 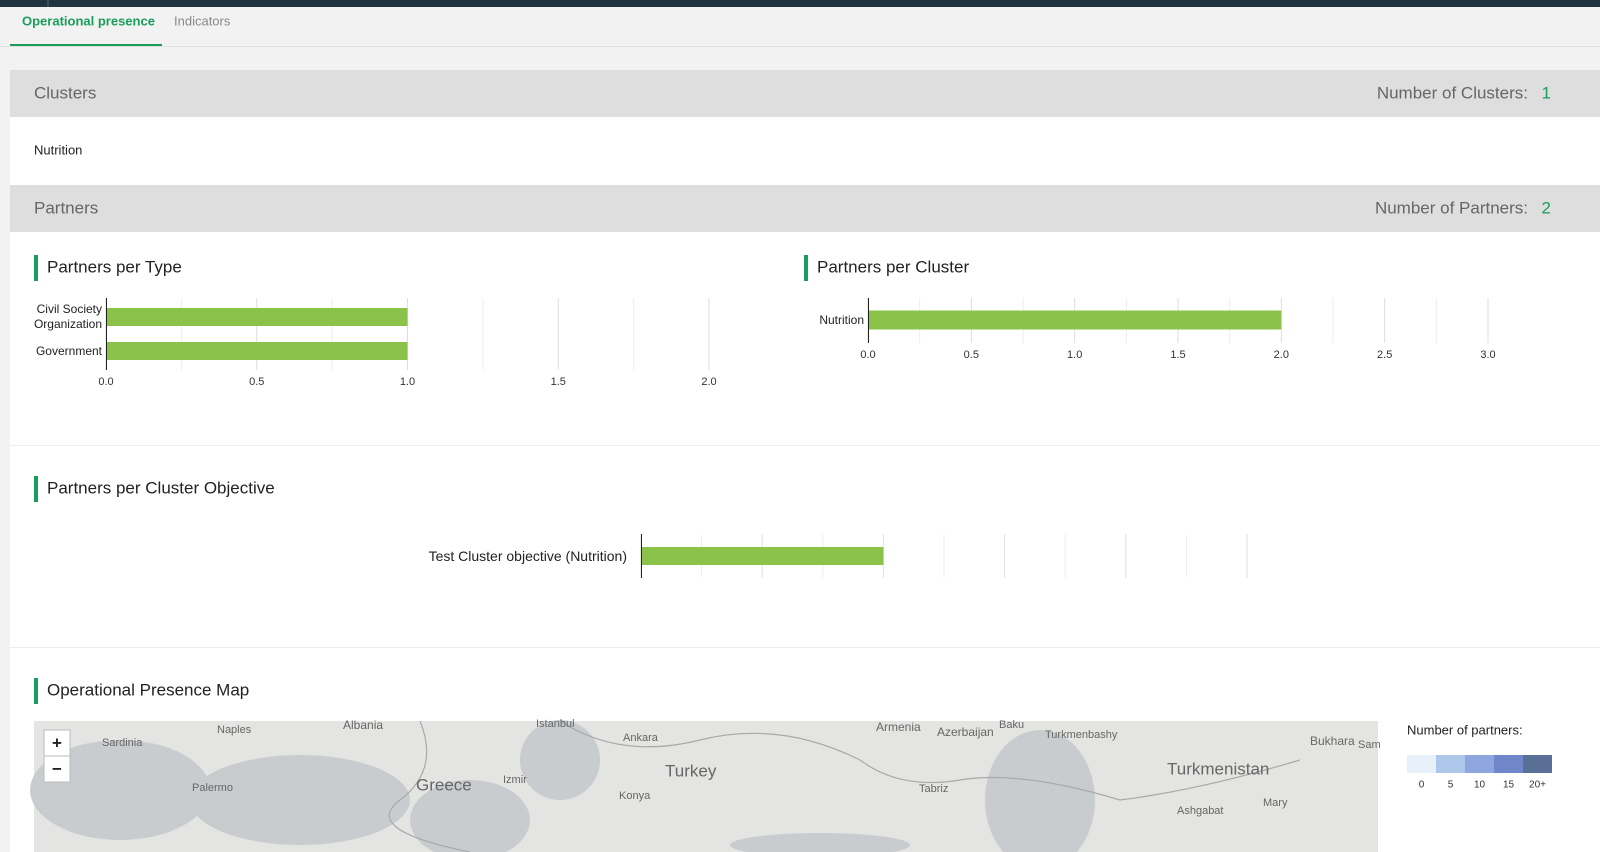 What do you see at coordinates (1081, 735) in the screenshot?
I see `map-label: Turkmenbashy` at bounding box center [1081, 735].